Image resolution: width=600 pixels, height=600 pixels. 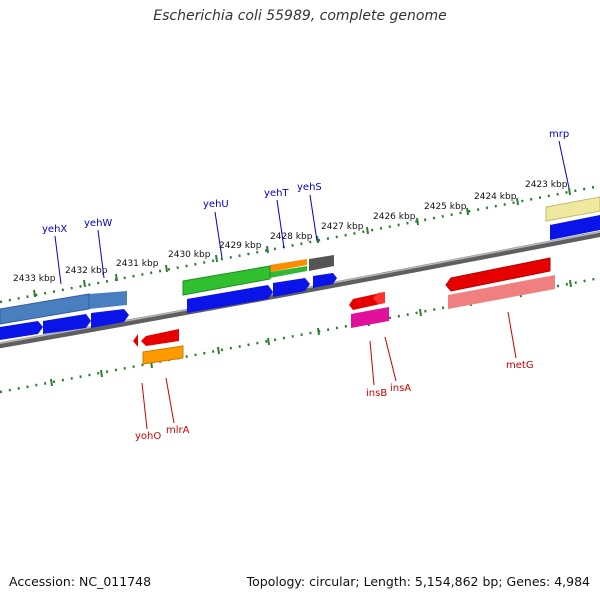 What do you see at coordinates (189, 255) in the screenshot?
I see `ruler-label: 2430 kbp` at bounding box center [189, 255].